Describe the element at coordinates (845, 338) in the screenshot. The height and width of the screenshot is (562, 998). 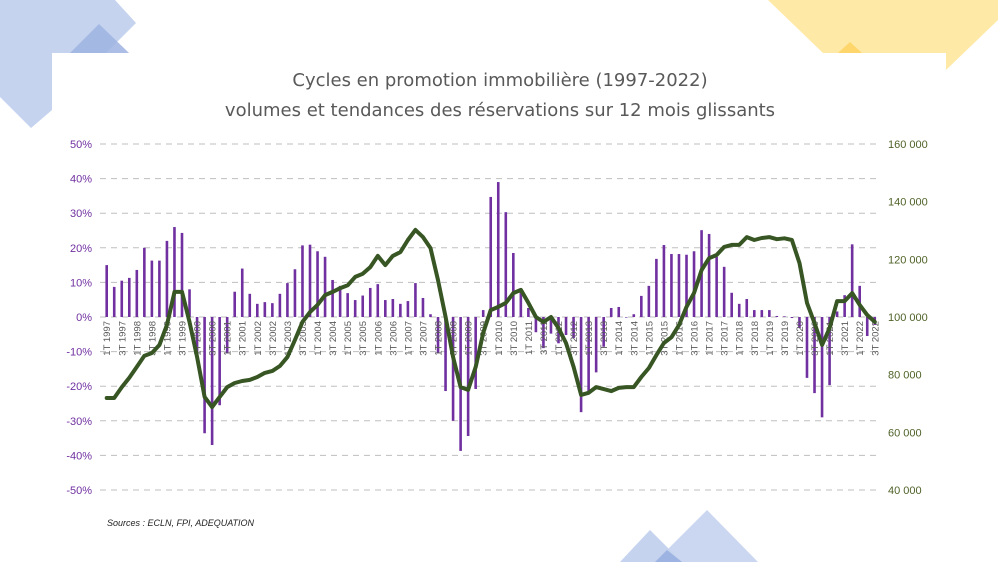
I see `x-tick-label: 3T 2021` at that location.